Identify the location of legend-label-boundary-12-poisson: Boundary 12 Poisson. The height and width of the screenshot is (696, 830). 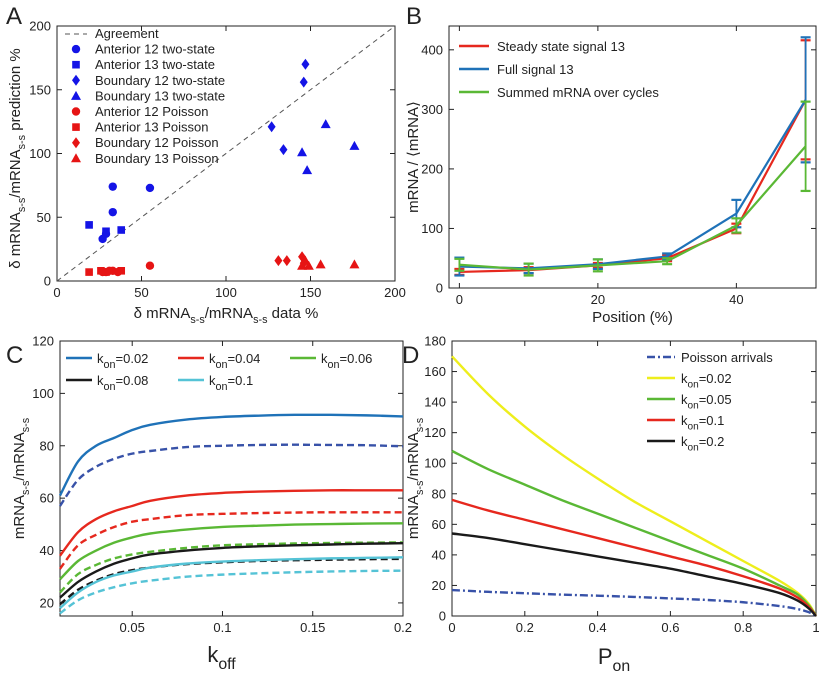
(157, 142).